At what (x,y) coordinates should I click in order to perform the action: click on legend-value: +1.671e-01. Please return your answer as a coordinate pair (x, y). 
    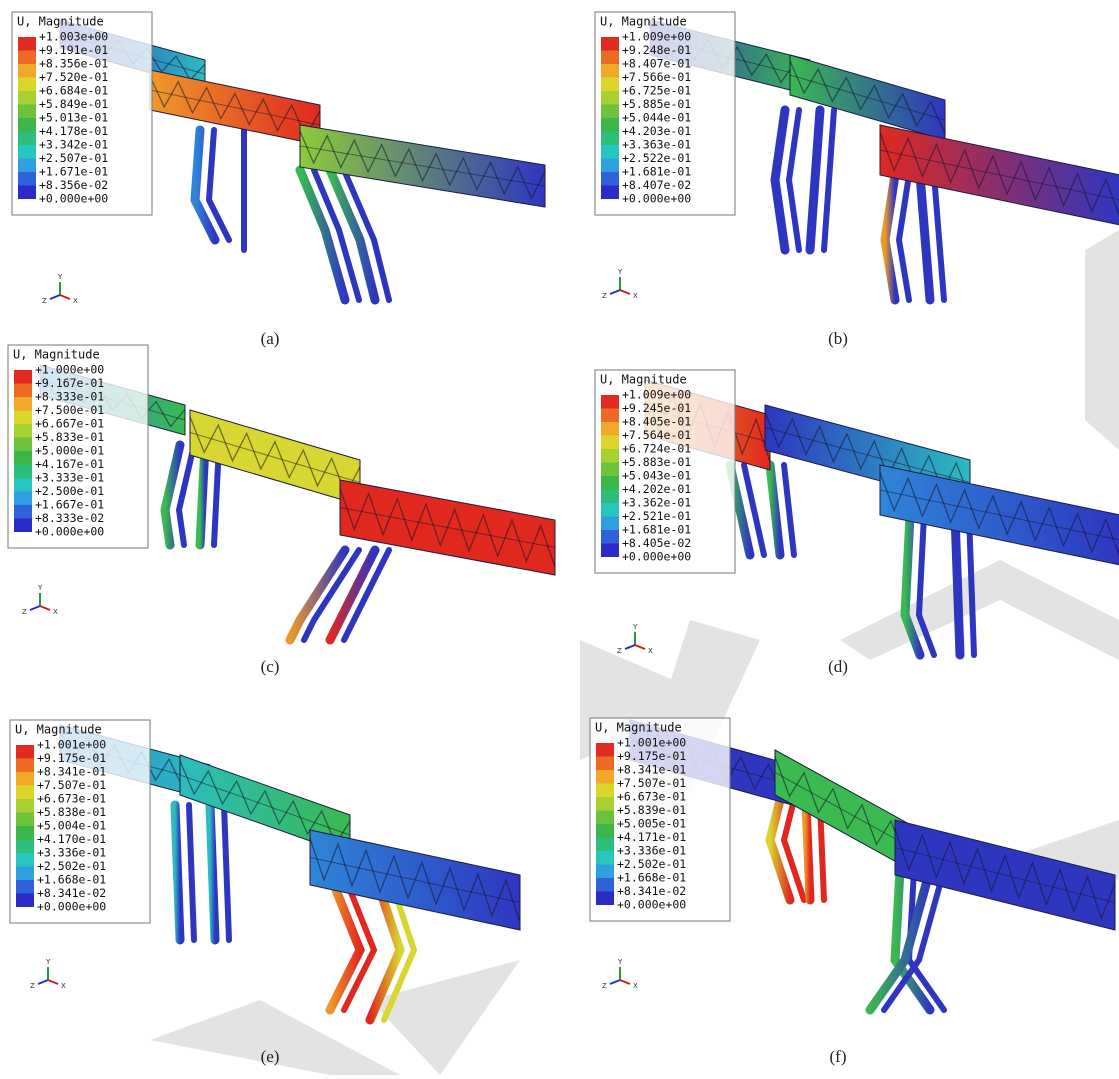
    Looking at the image, I should click on (73, 172).